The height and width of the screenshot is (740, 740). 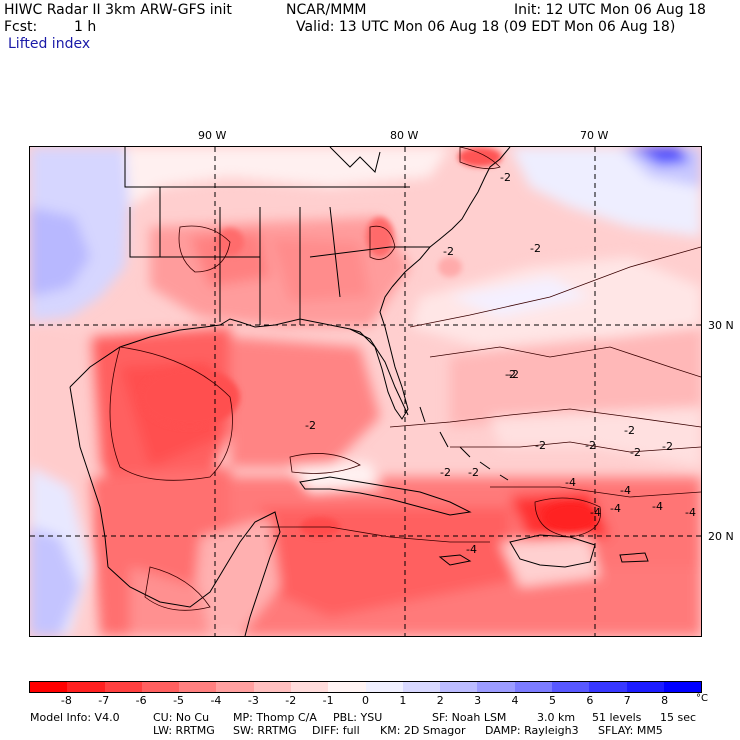 What do you see at coordinates (326, 10) in the screenshot?
I see `institution-label: NCAR/MMM` at bounding box center [326, 10].